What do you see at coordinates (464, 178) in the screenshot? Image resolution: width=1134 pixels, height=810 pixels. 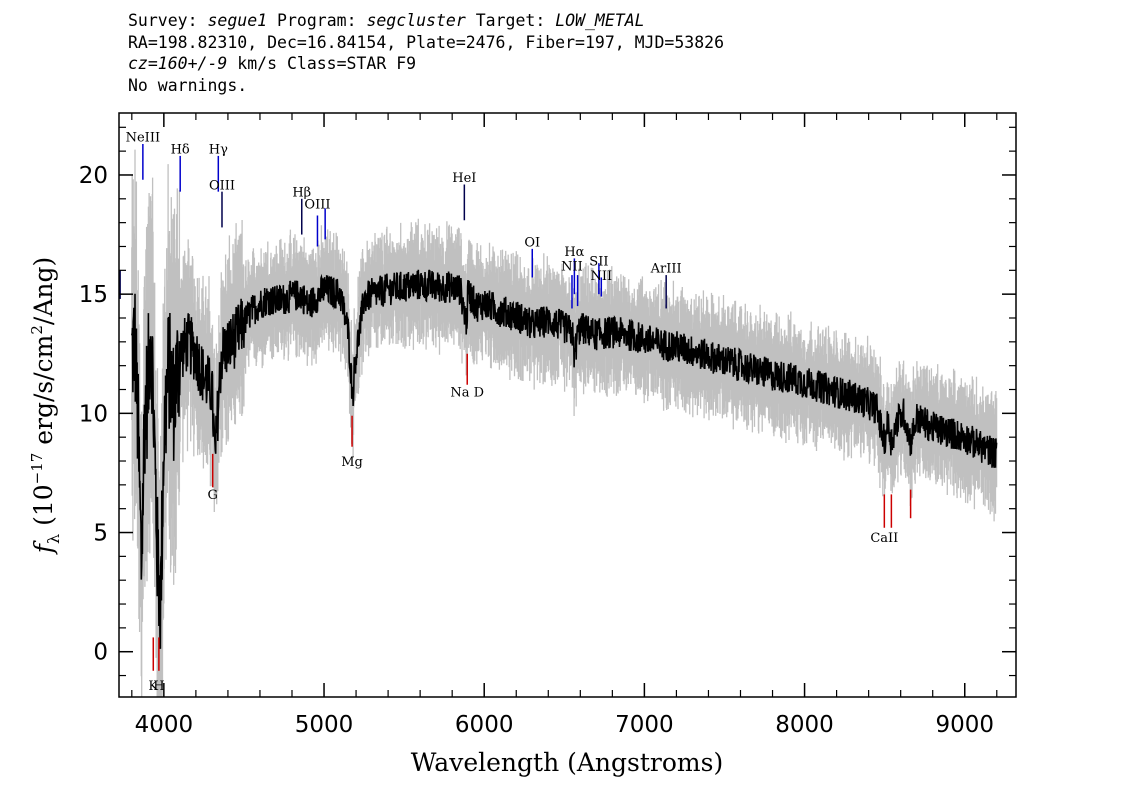 I see `spectral-line-label: HeI` at bounding box center [464, 178].